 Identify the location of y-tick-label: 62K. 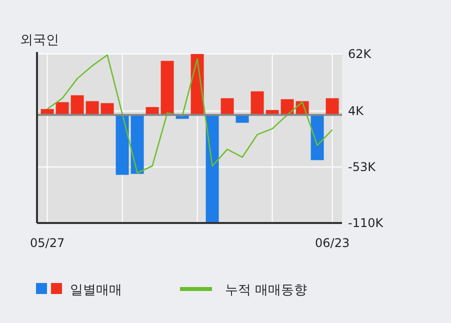
(360, 54).